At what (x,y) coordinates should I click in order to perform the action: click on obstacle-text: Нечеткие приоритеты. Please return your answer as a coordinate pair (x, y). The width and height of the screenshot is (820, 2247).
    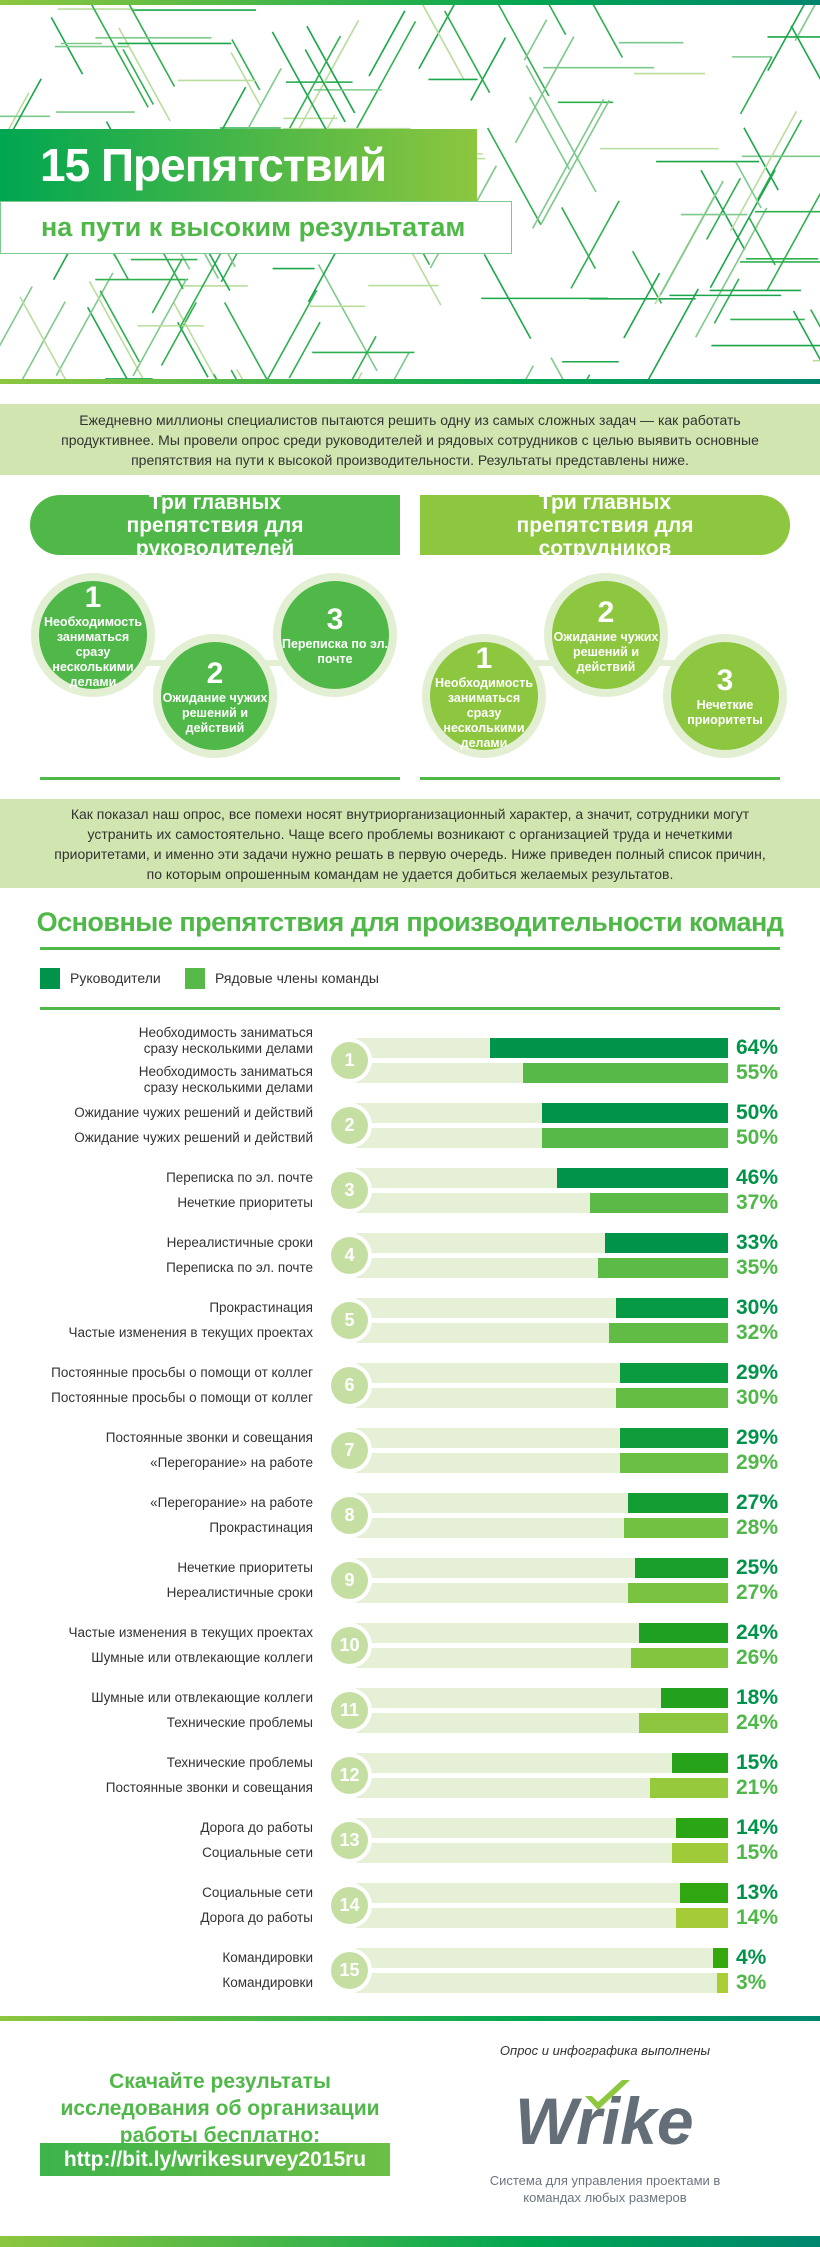
    Looking at the image, I should click on (725, 712).